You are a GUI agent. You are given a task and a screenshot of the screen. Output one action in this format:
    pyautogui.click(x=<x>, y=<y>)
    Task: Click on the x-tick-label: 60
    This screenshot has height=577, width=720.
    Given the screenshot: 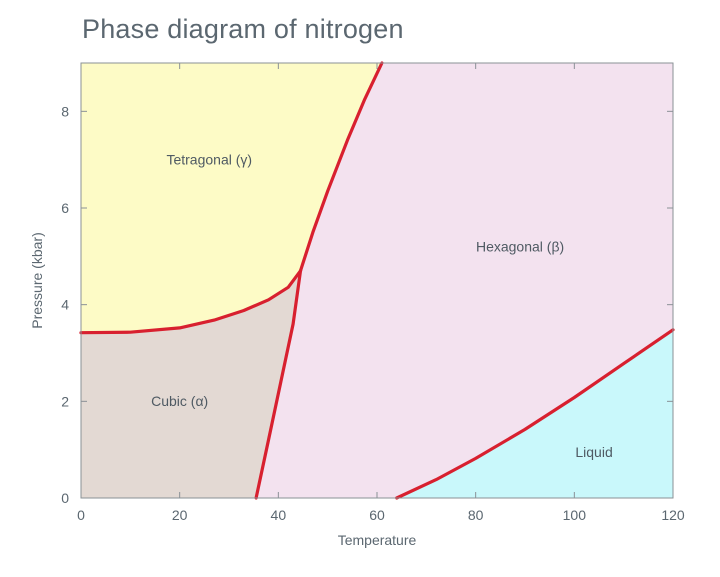 What is the action you would take?
    pyautogui.click(x=377, y=515)
    